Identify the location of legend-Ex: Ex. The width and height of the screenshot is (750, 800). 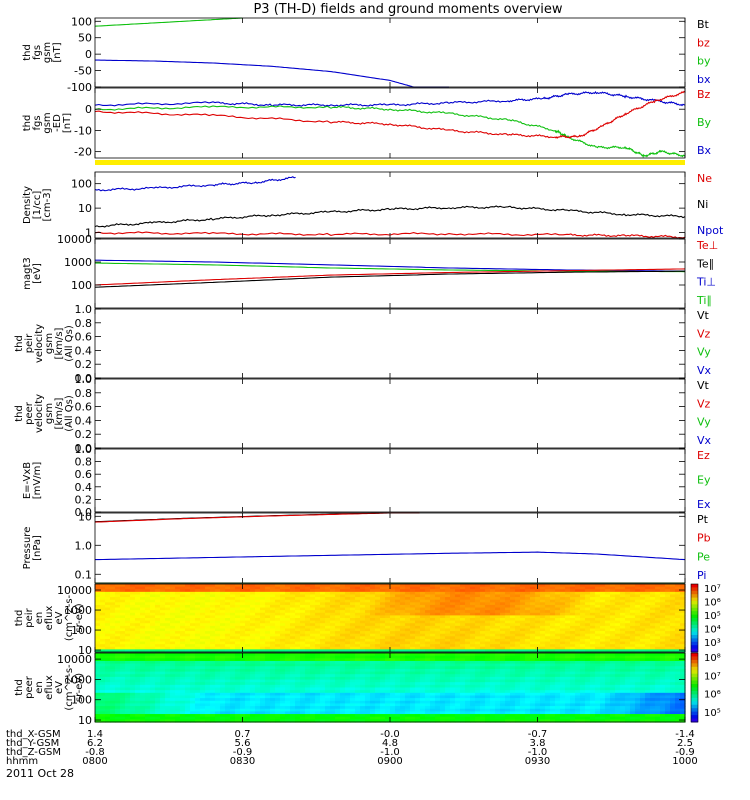
(704, 504).